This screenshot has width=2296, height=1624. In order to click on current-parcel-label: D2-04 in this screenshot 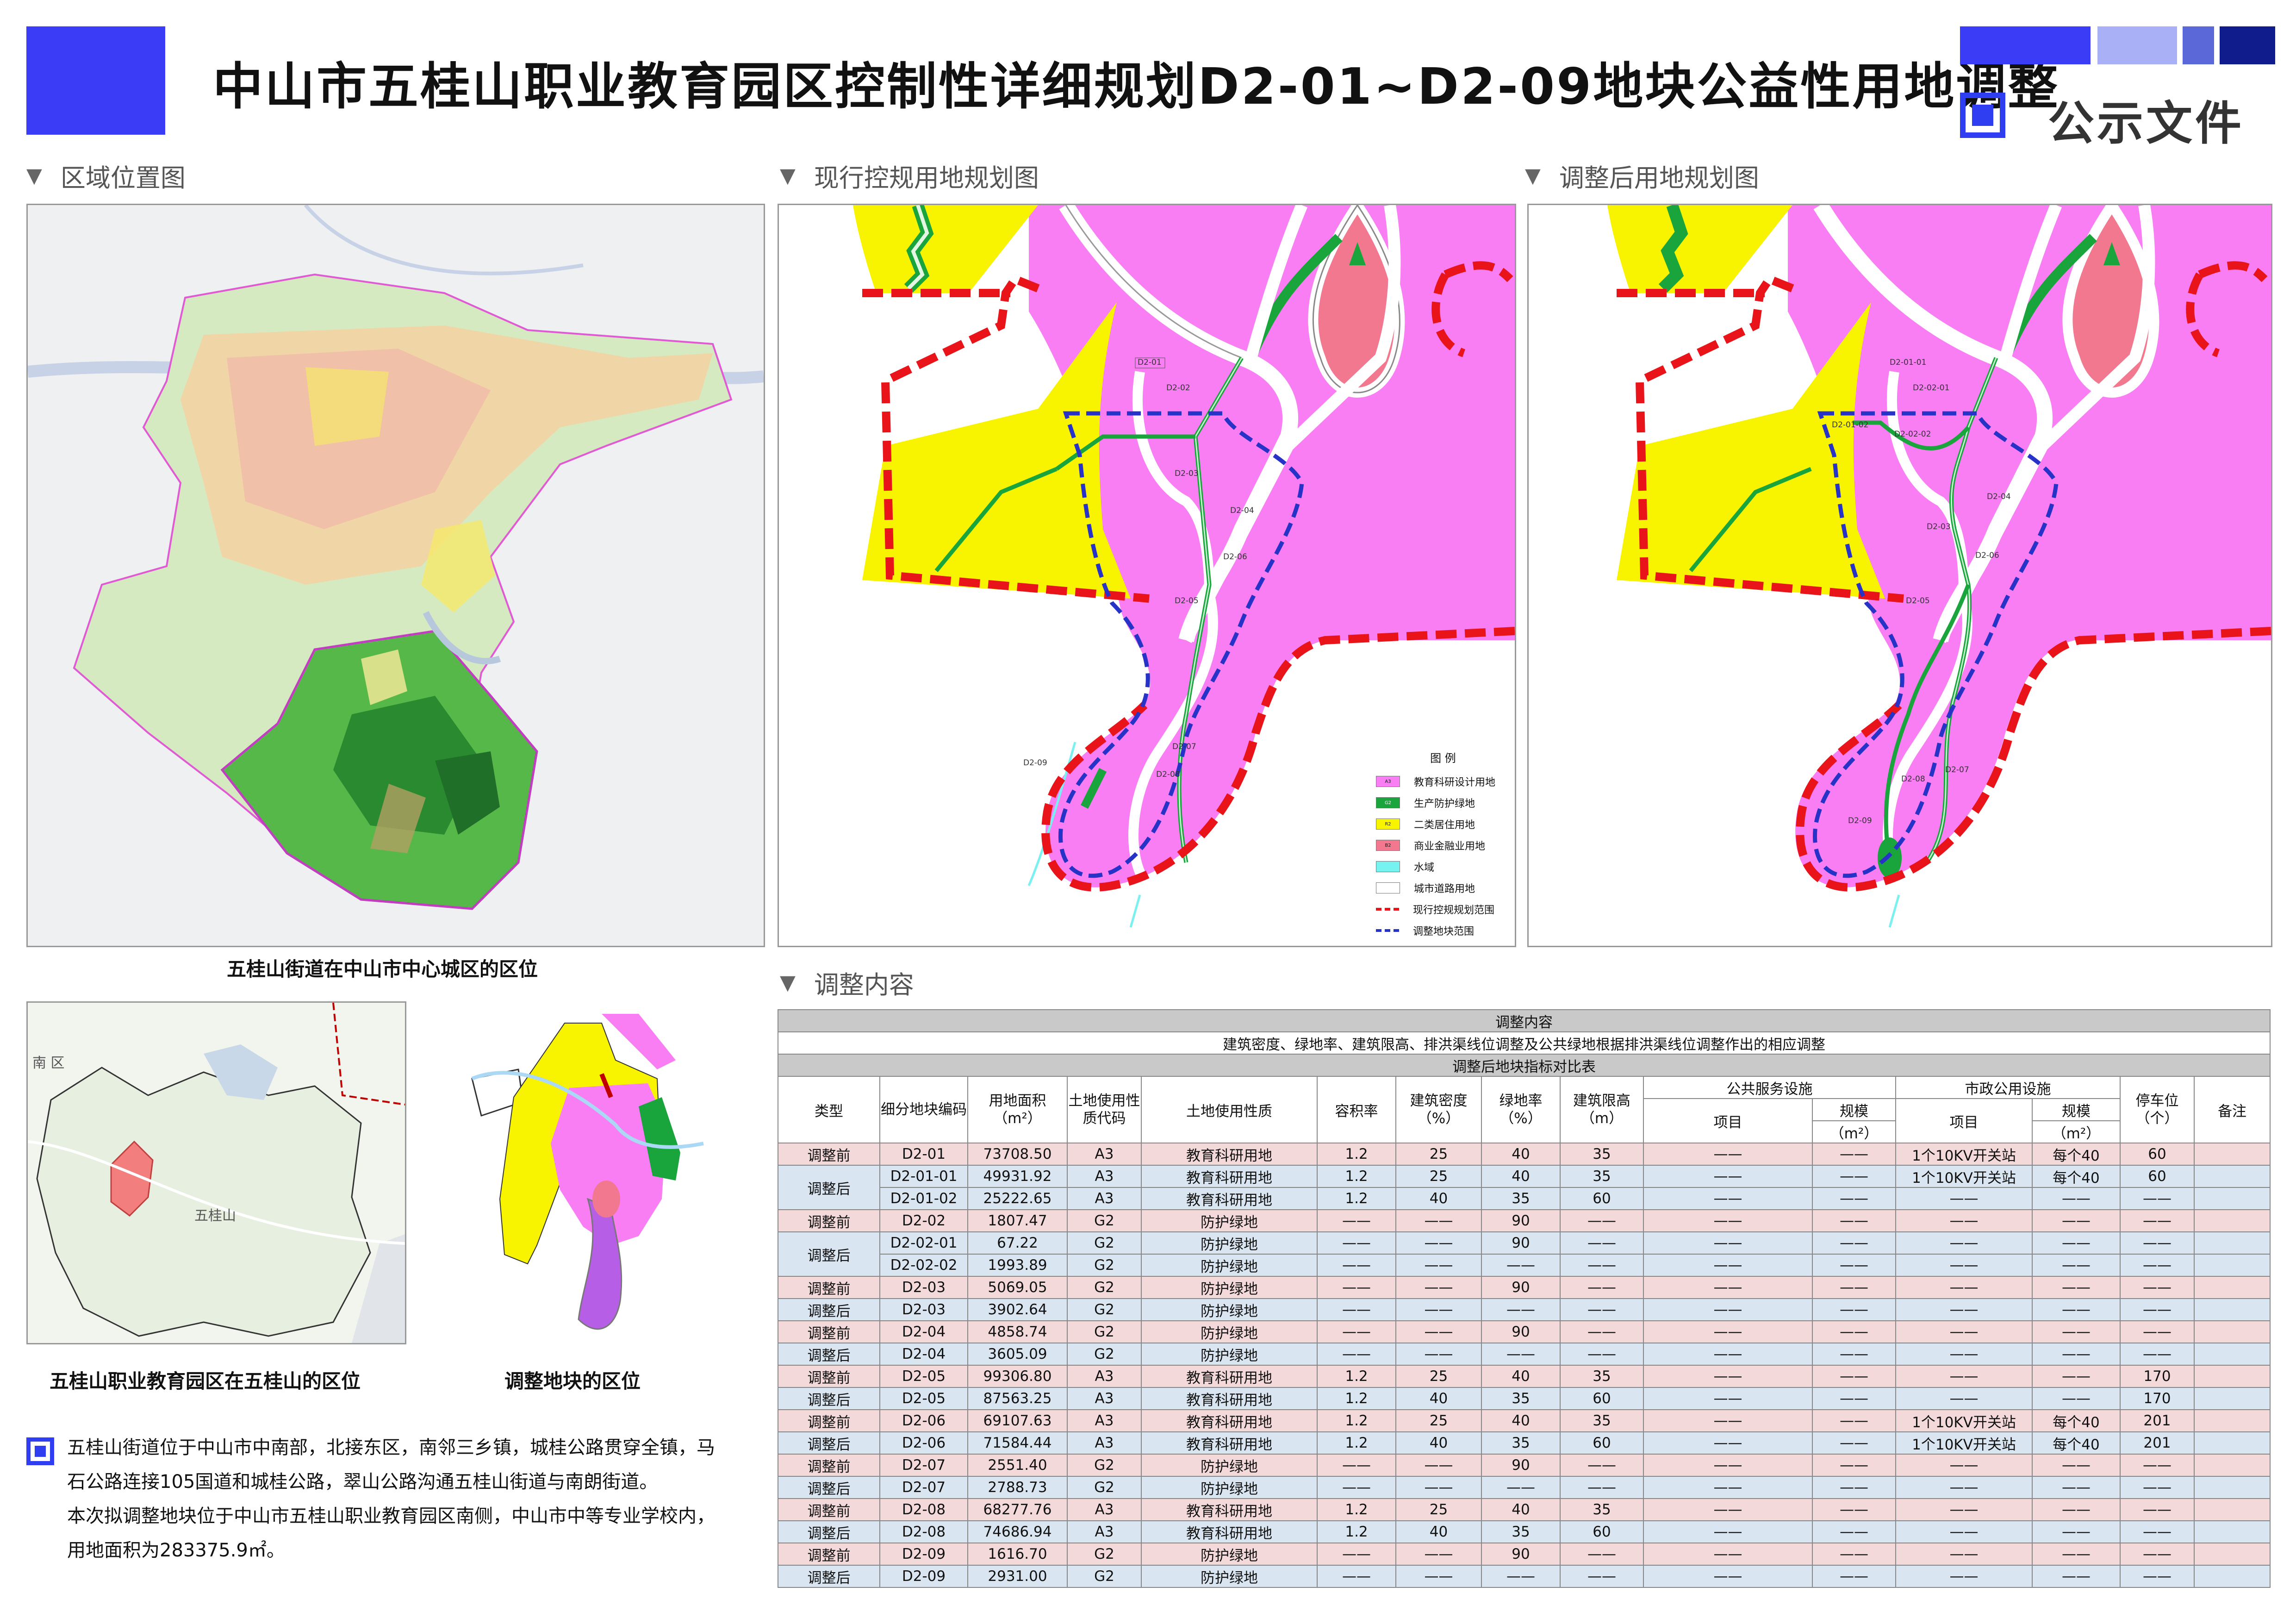, I will do `click(1242, 511)`.